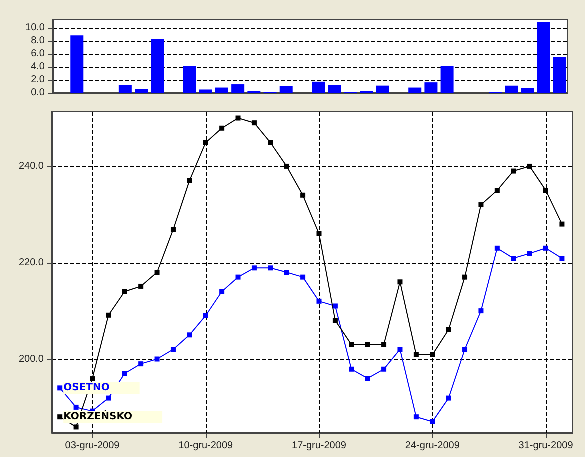  What do you see at coordinates (31, 262) in the screenshot?
I see `y-tick-label: 220.0` at bounding box center [31, 262].